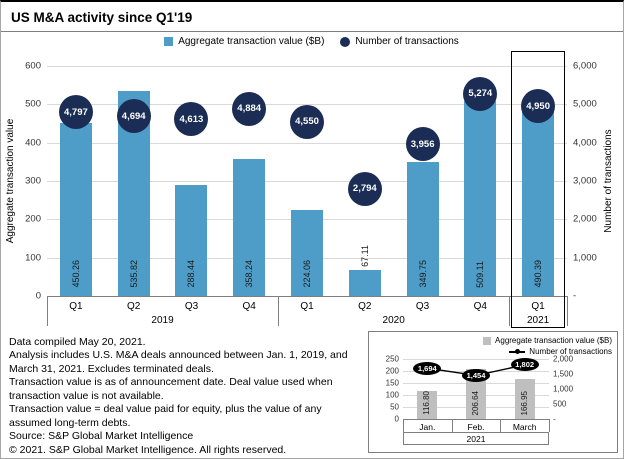 The width and height of the screenshot is (624, 459). What do you see at coordinates (476, 427) in the screenshot?
I see `inset-x-tick-month: Feb.` at bounding box center [476, 427].